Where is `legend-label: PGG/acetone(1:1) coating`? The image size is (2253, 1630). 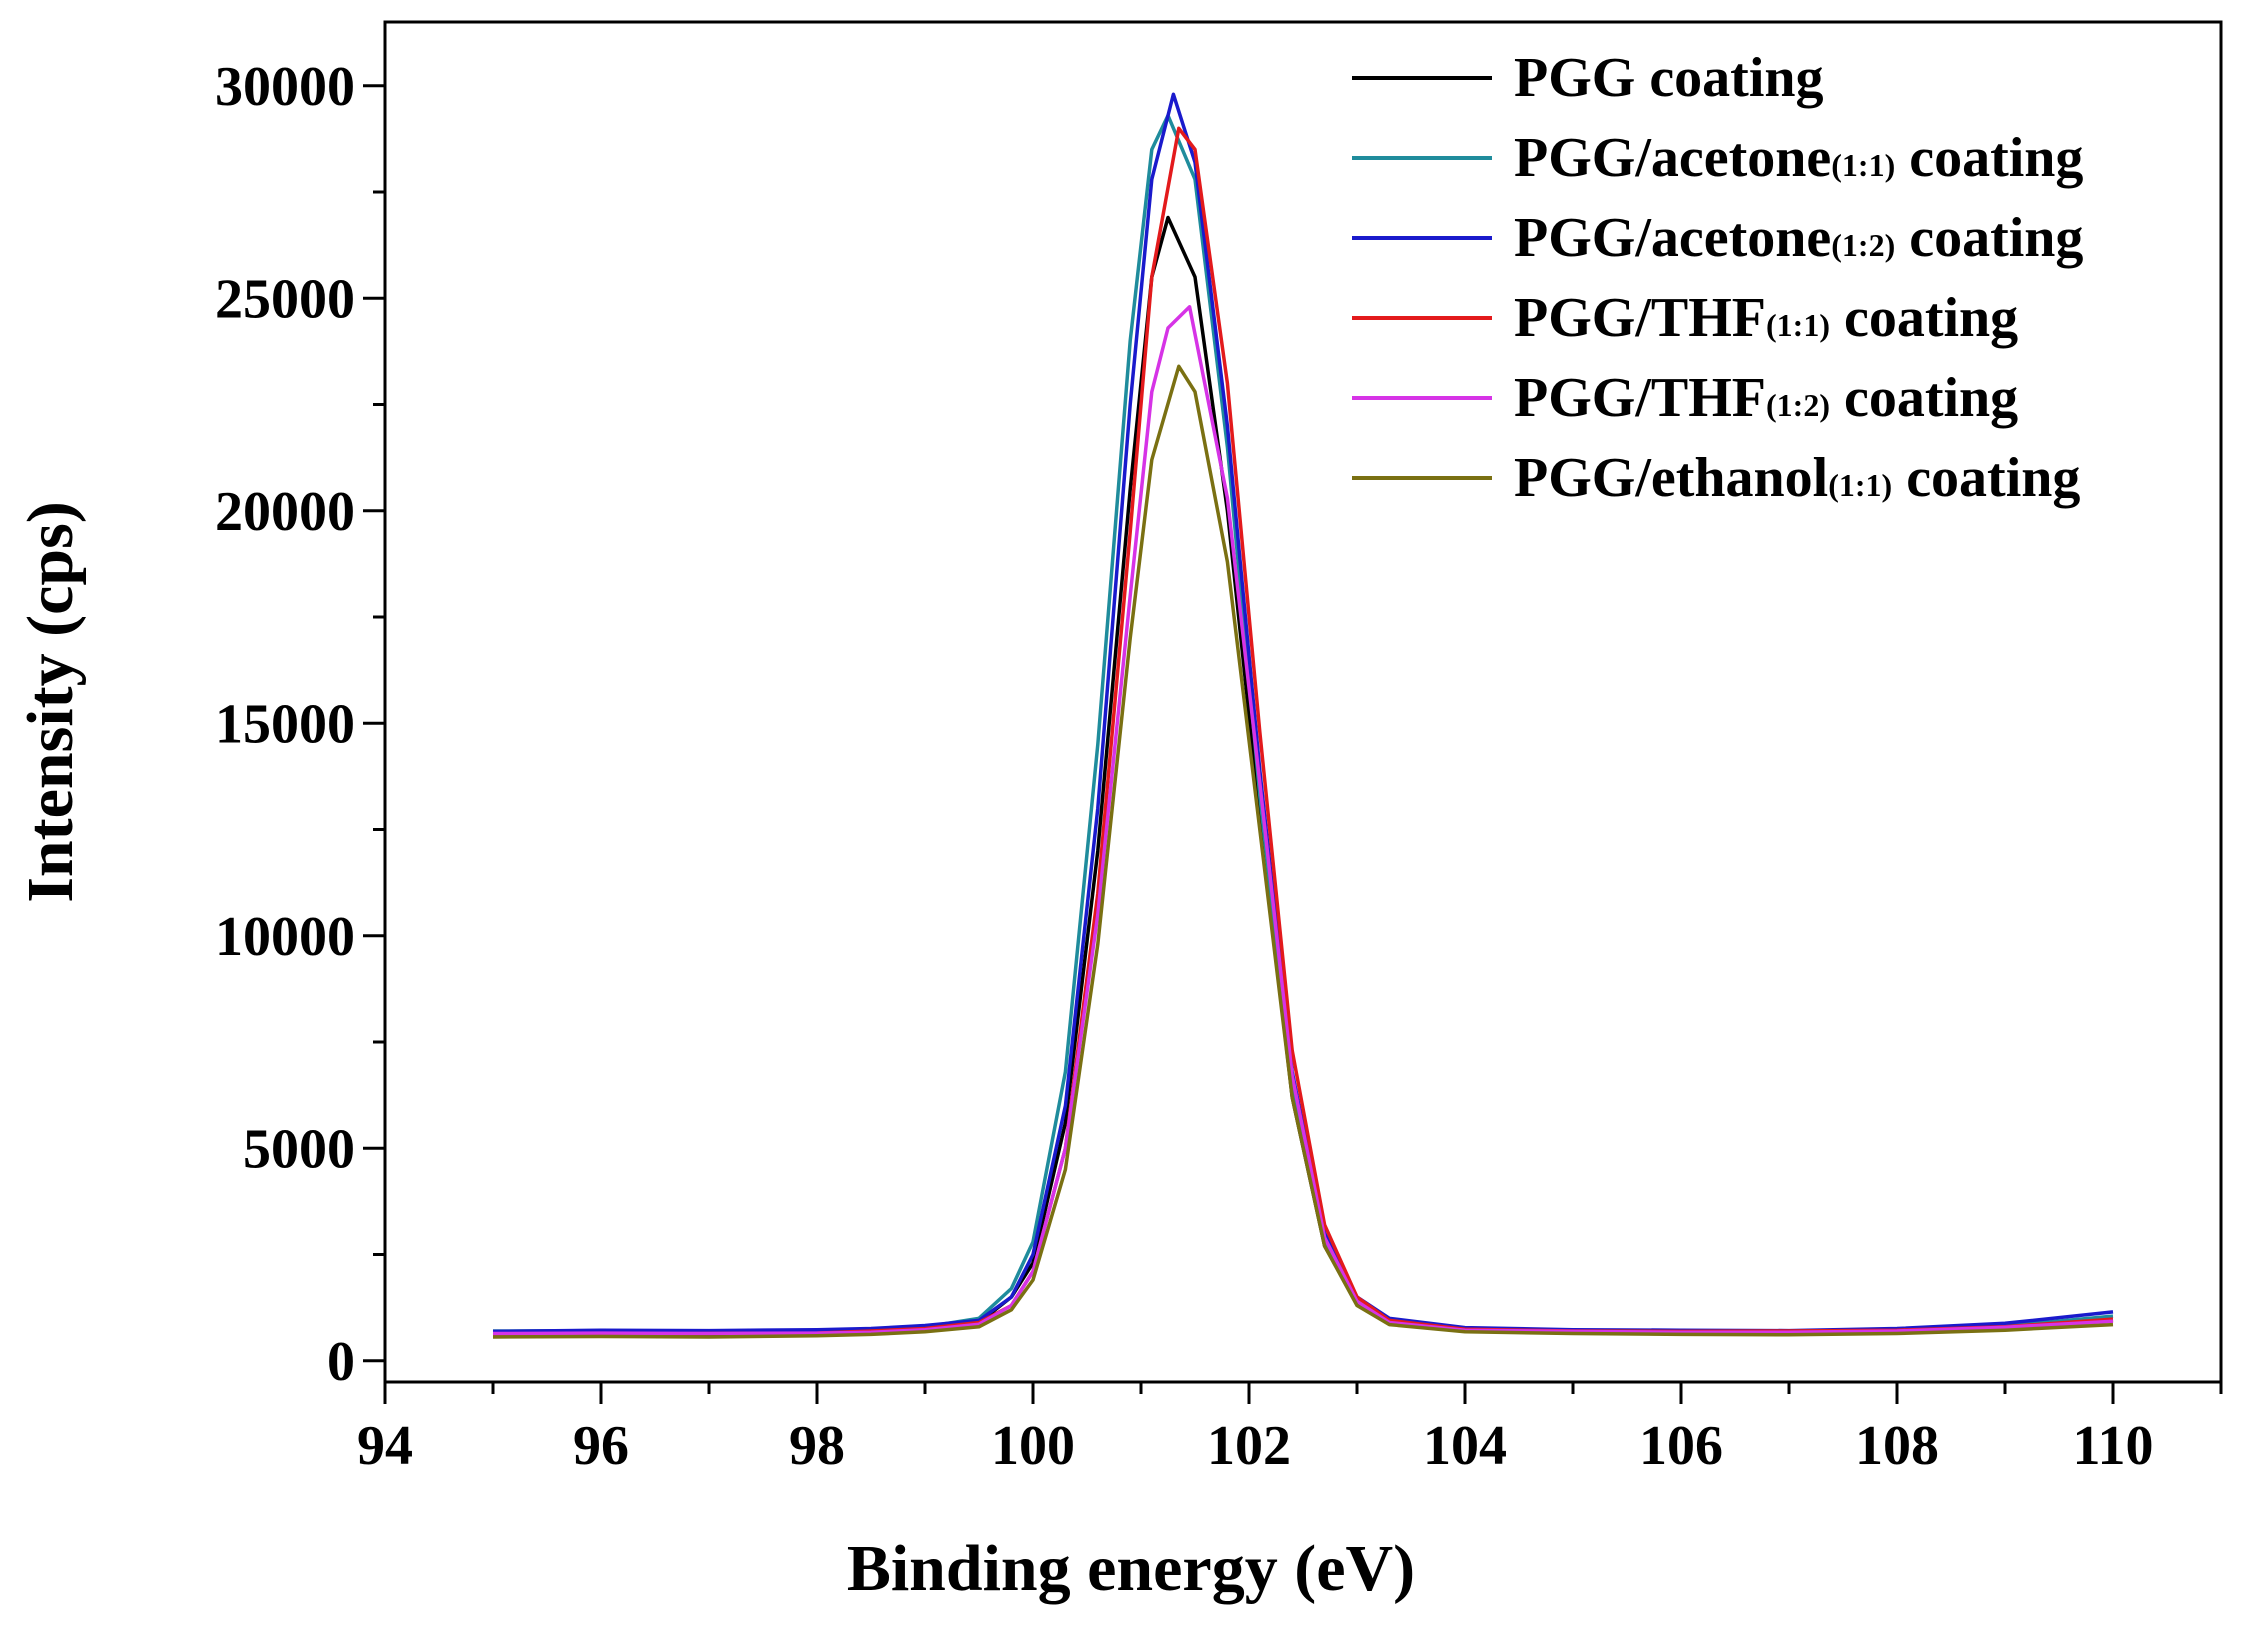
legend-label: PGG/acetone(1:1) coating is located at coordinates (1798, 158).